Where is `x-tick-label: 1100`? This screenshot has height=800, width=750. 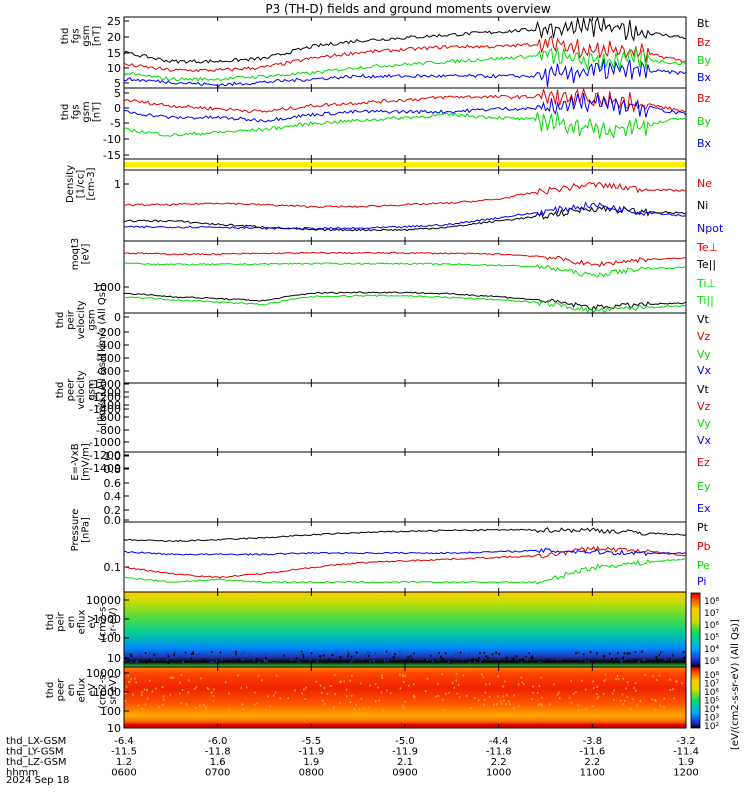
x-tick-label: 1100 is located at coordinates (592, 773).